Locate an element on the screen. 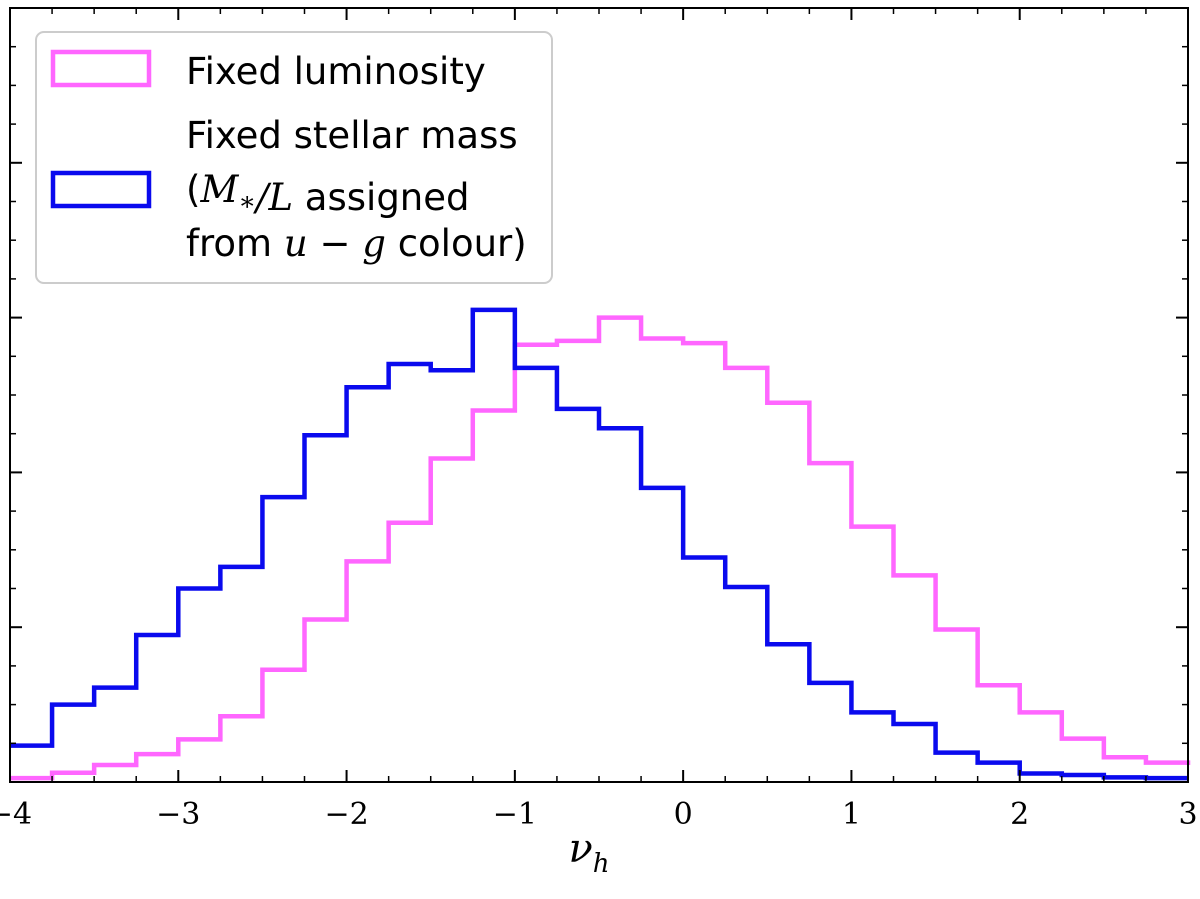 The image size is (1200, 899). legend-text-run: assigned is located at coordinates (381, 197).